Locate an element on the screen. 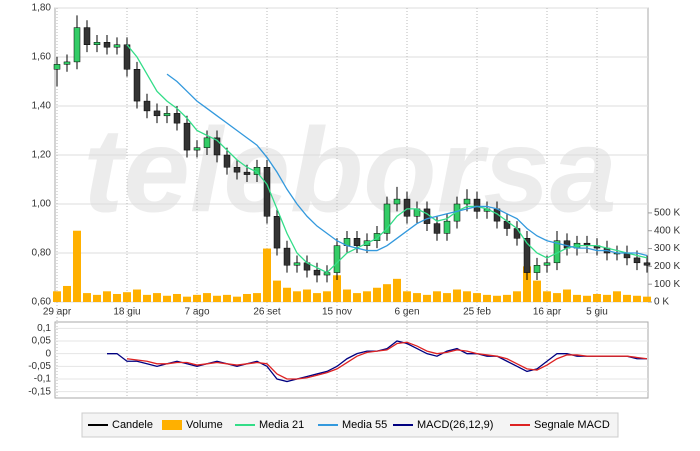 Image resolution: width=700 pixels, height=451 pixels. legend-label: Volume is located at coordinates (204, 425).